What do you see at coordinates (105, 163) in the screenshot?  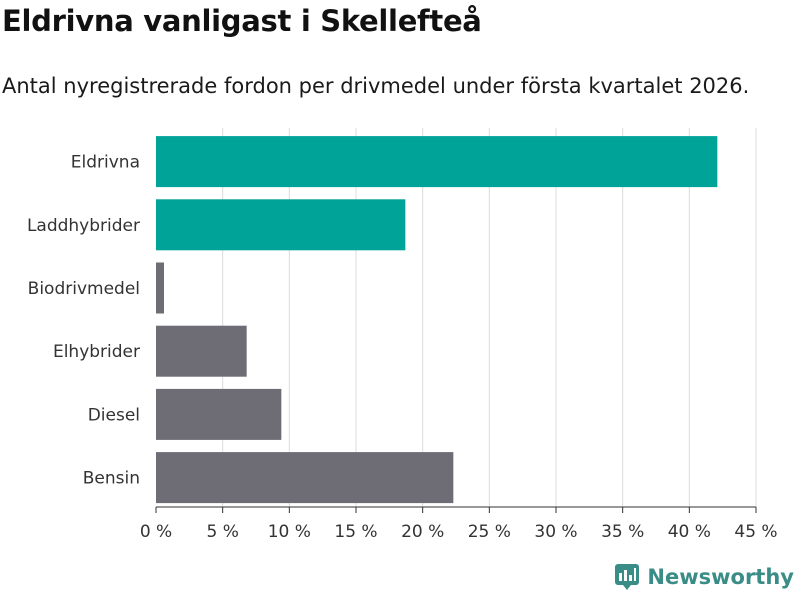 I see `category-label: Eldrivna` at bounding box center [105, 163].